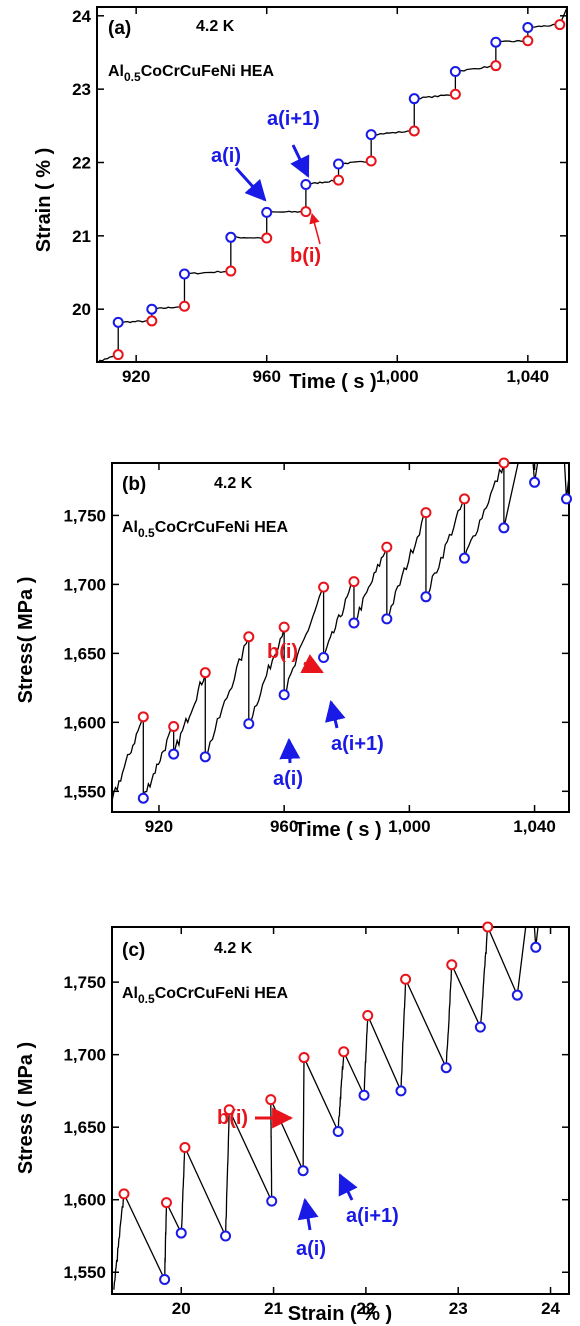 This screenshot has height=1326, width=580. What do you see at coordinates (81, 309) in the screenshot?
I see `y-tick-label: 20` at bounding box center [81, 309].